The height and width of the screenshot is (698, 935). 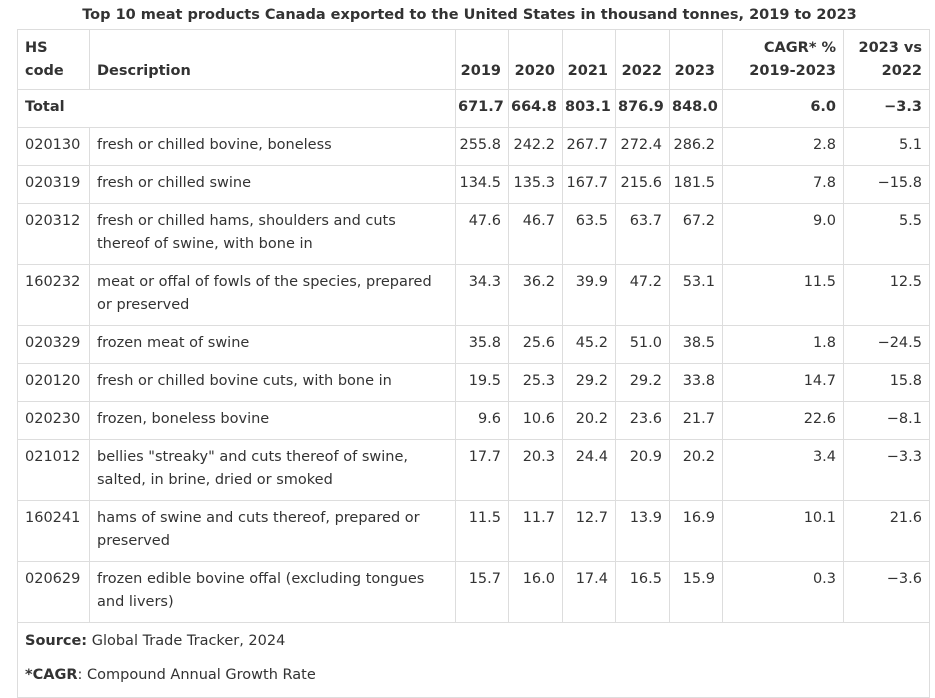 What do you see at coordinates (482, 344) in the screenshot?
I see `value-2019: 35.8` at bounding box center [482, 344].